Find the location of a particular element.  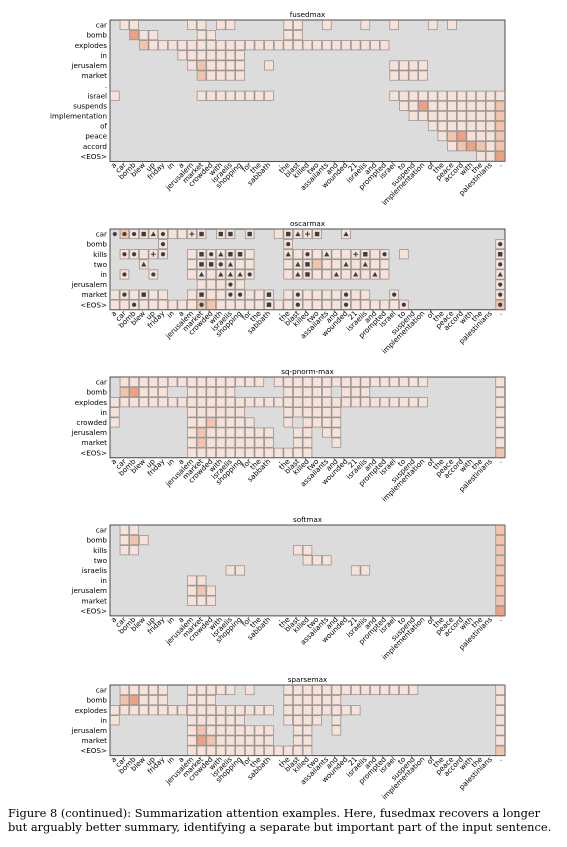

x-tick-label: in is located at coordinates (170, 462).